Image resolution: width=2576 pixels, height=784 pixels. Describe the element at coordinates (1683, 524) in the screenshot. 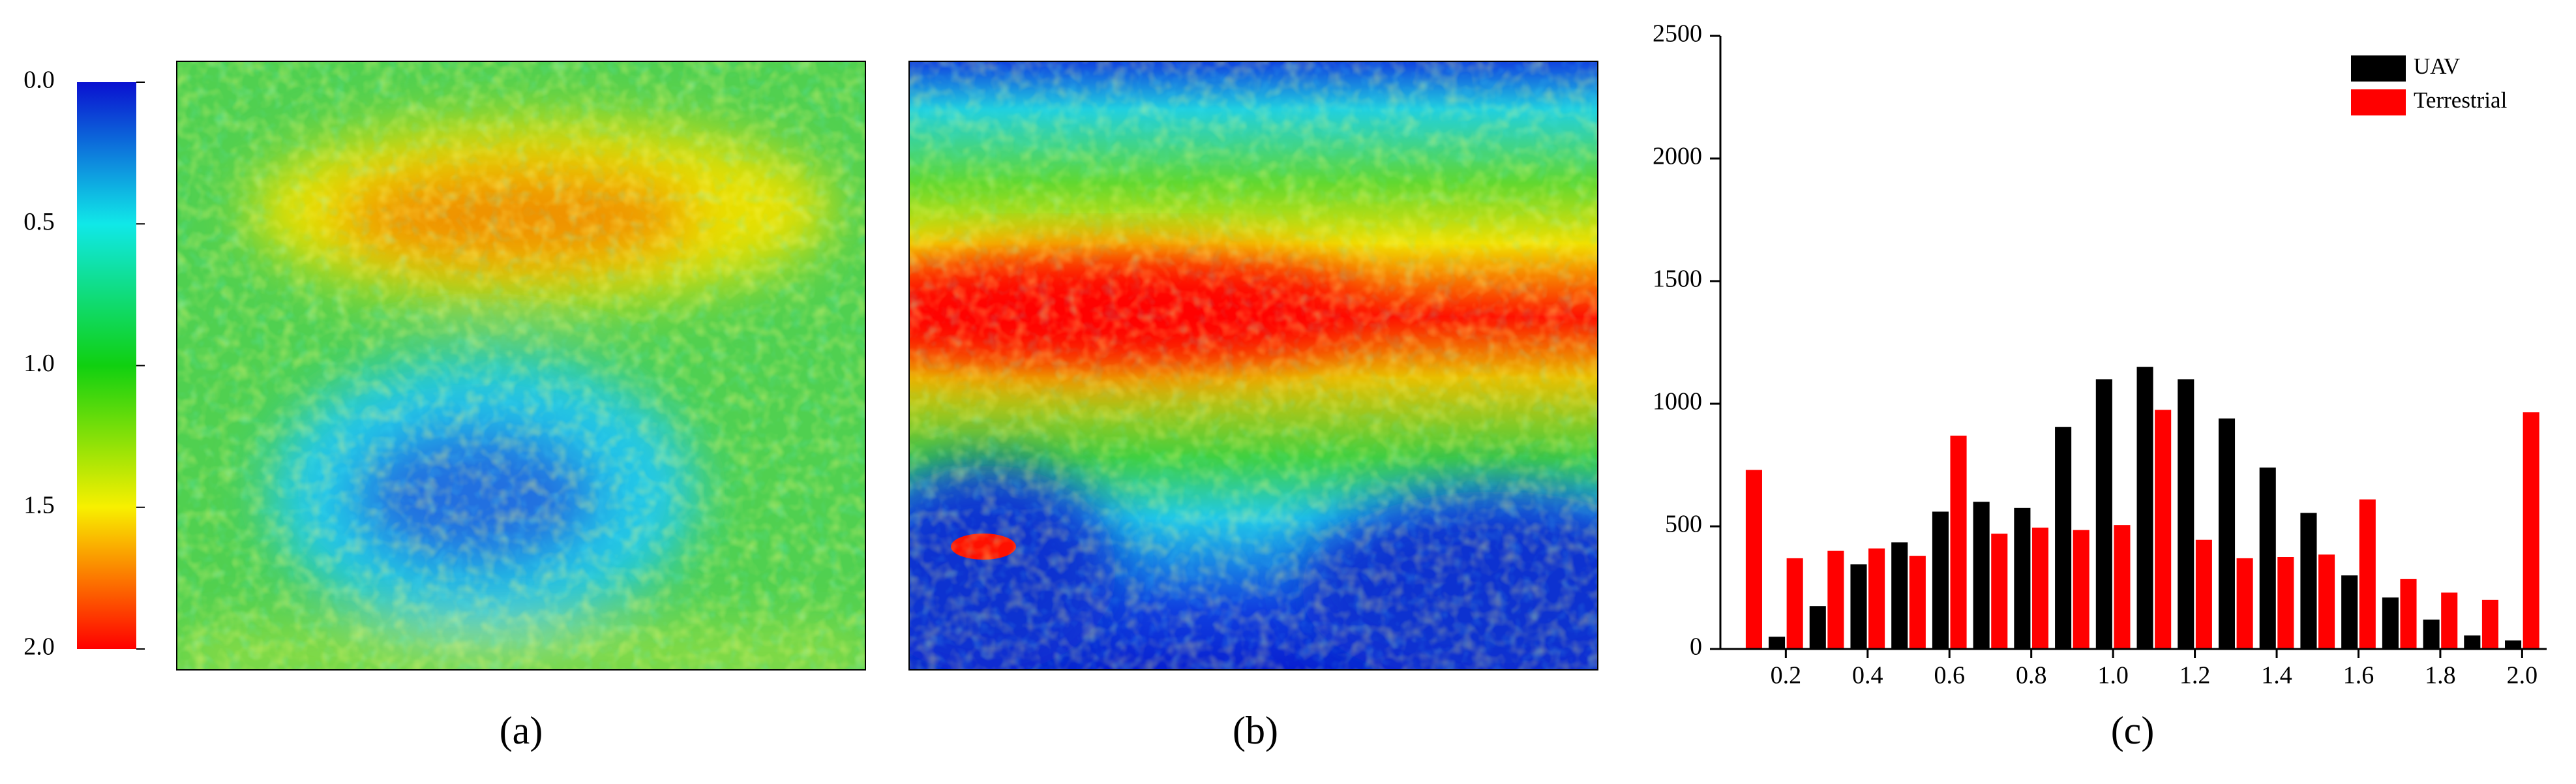

I see `y-tick-label: 500` at that location.